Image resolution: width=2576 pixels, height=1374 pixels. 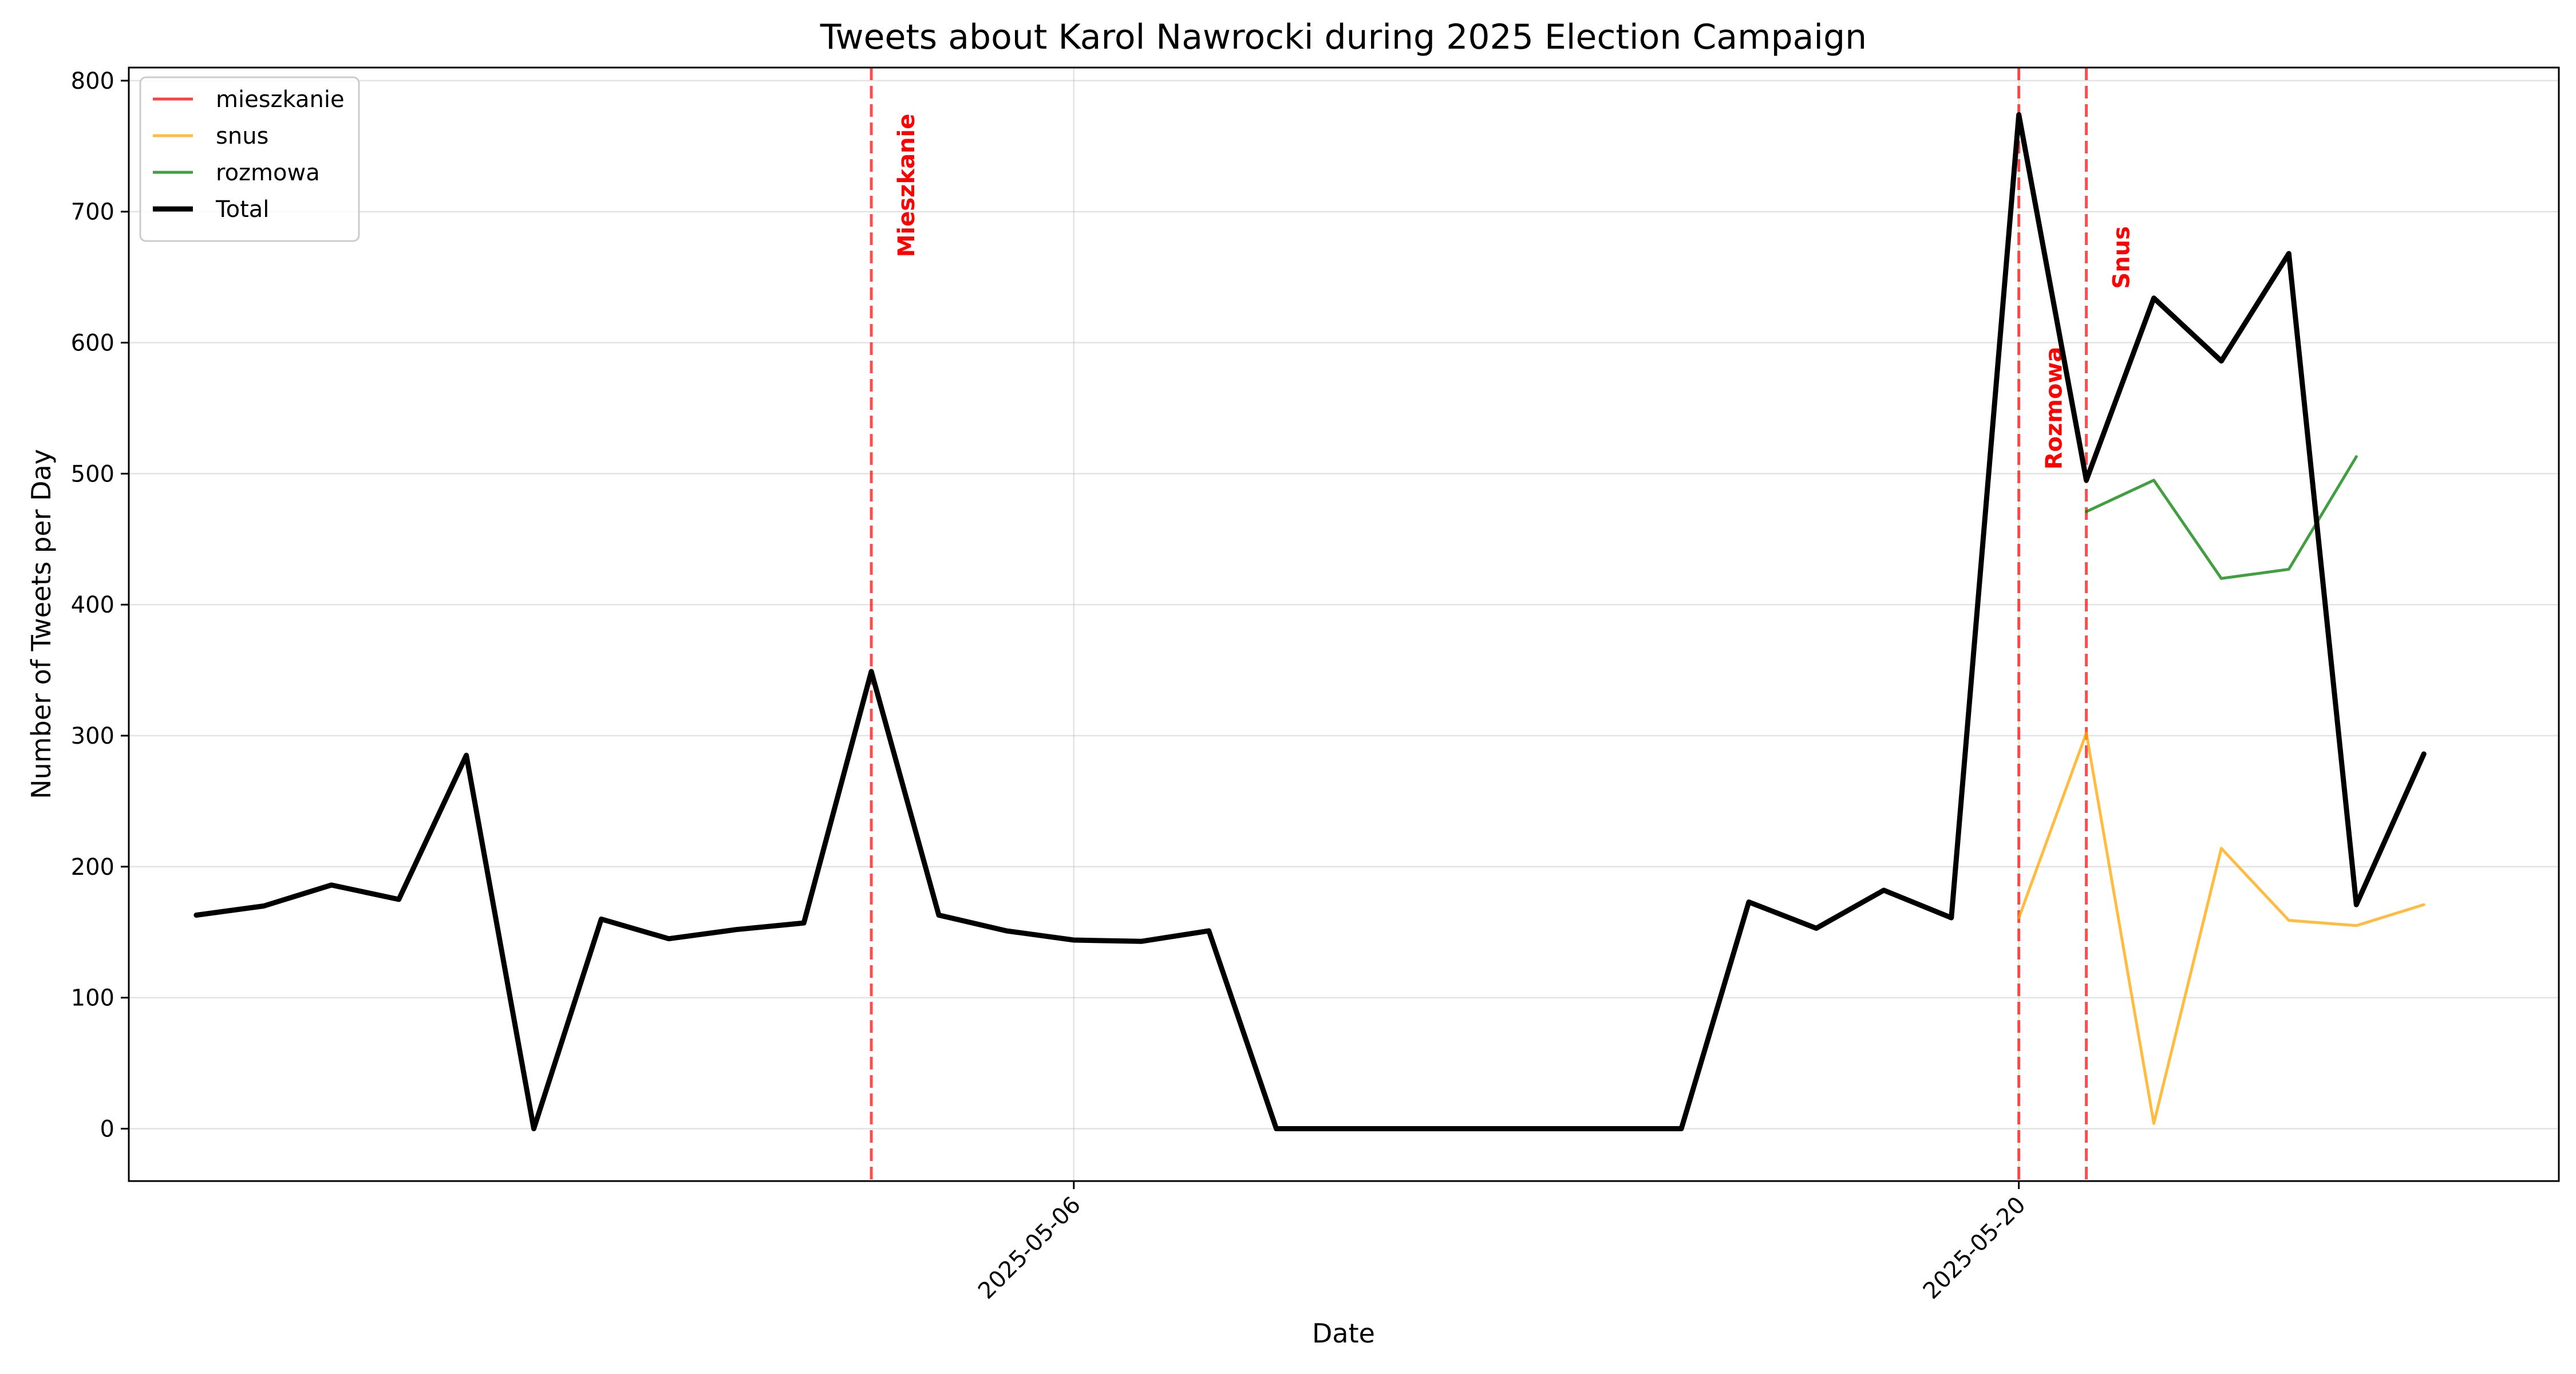 What do you see at coordinates (2221, 928) in the screenshot?
I see `series-line-snus` at bounding box center [2221, 928].